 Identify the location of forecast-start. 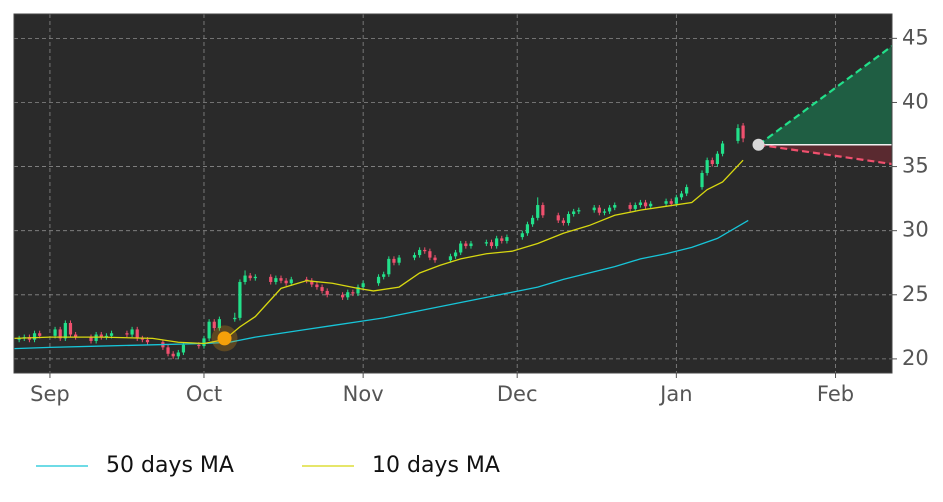
(758, 144).